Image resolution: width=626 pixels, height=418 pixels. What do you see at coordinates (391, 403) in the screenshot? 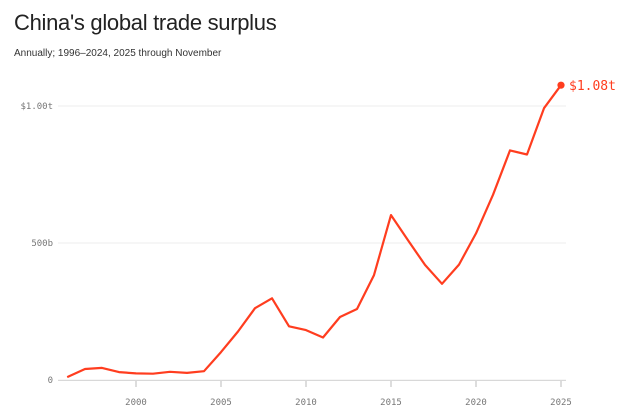
I see `x-tick-label: 2015` at bounding box center [391, 403].